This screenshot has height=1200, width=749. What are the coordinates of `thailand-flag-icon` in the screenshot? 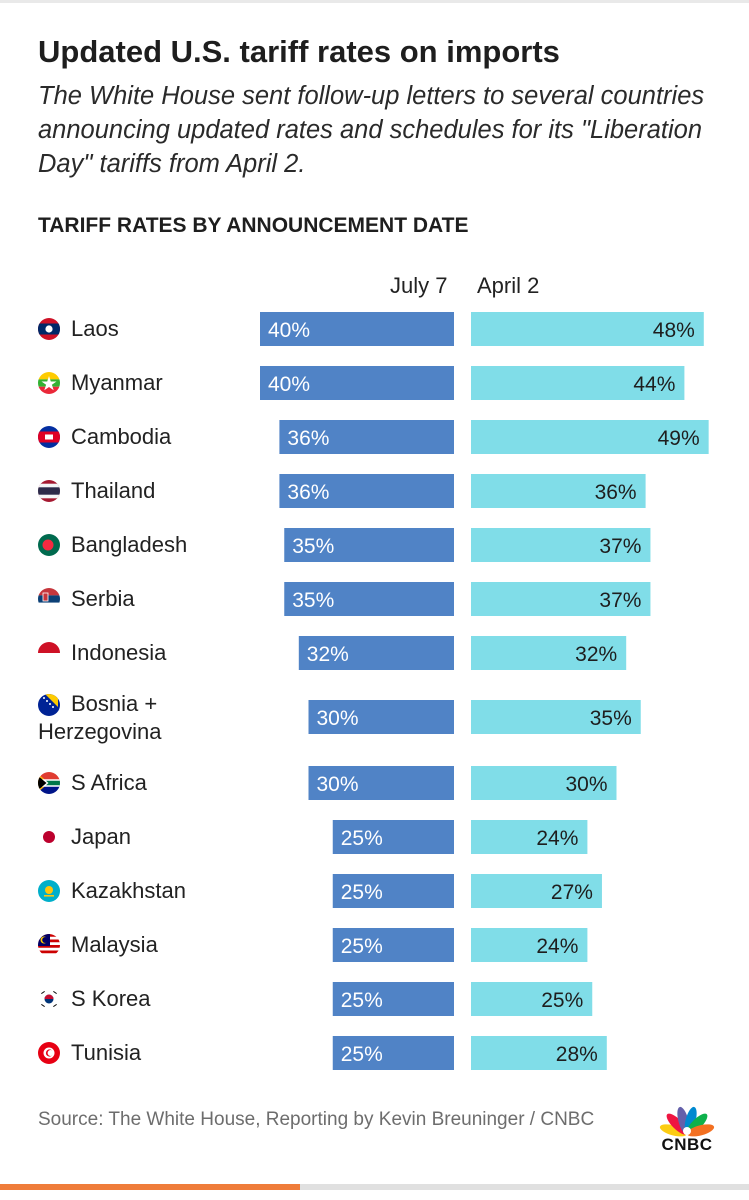 It's located at (49, 491).